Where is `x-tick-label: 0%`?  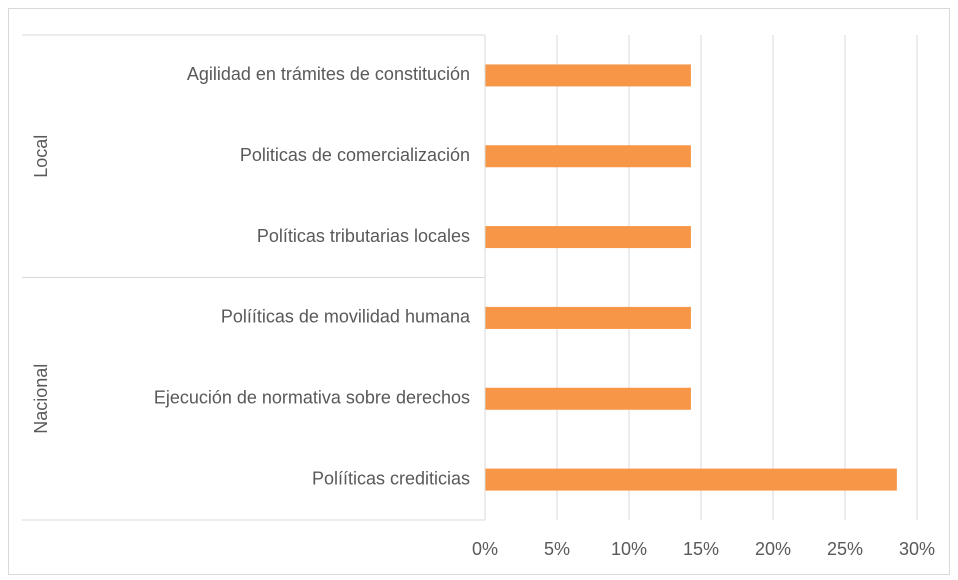 x-tick-label: 0% is located at coordinates (485, 549).